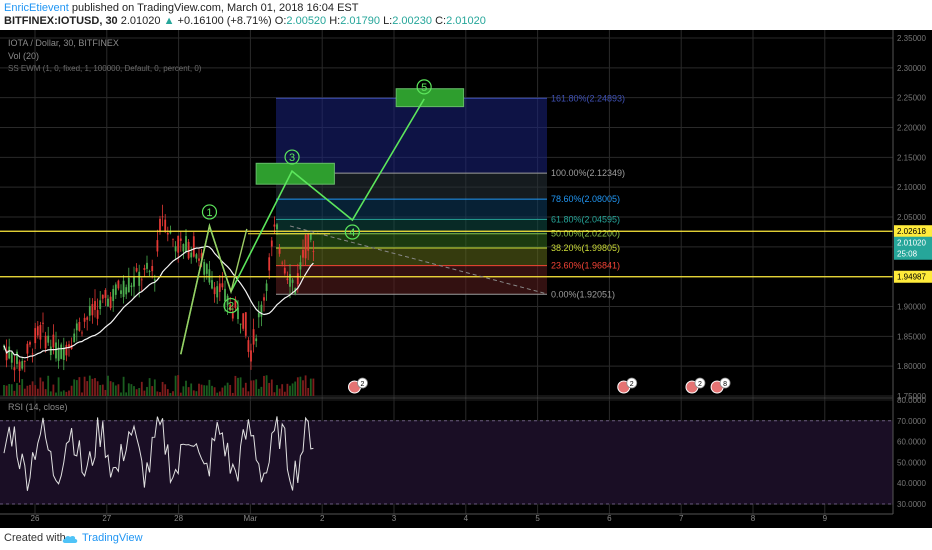  What do you see at coordinates (725, 384) in the screenshot?
I see `event-badge-count: 8` at bounding box center [725, 384].